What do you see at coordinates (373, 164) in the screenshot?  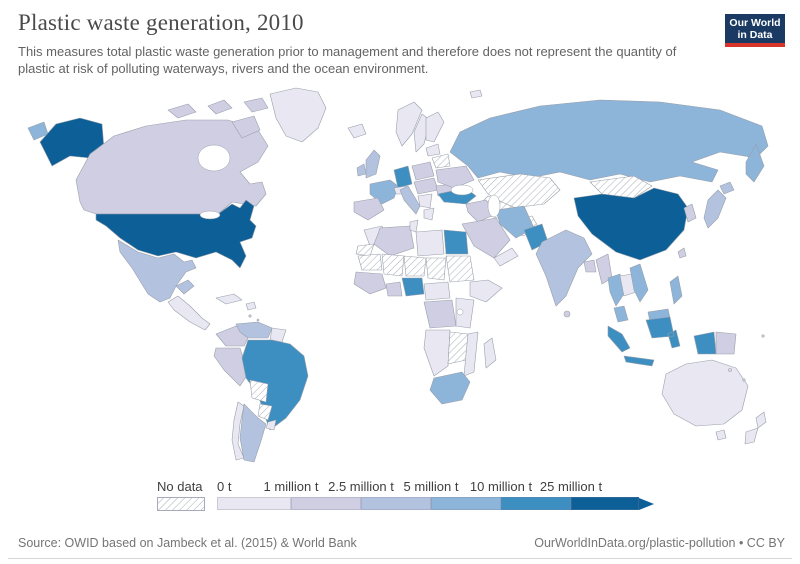 I see `country-united-kingdom` at bounding box center [373, 164].